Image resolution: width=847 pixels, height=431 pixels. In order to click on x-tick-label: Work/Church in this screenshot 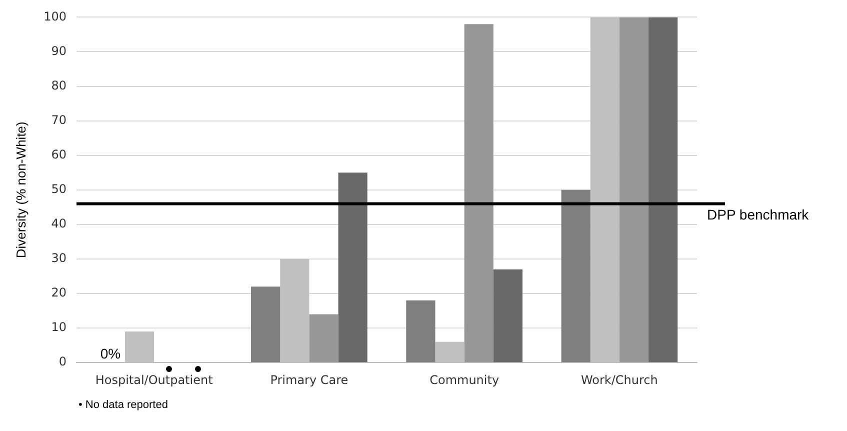, I will do `click(619, 379)`.